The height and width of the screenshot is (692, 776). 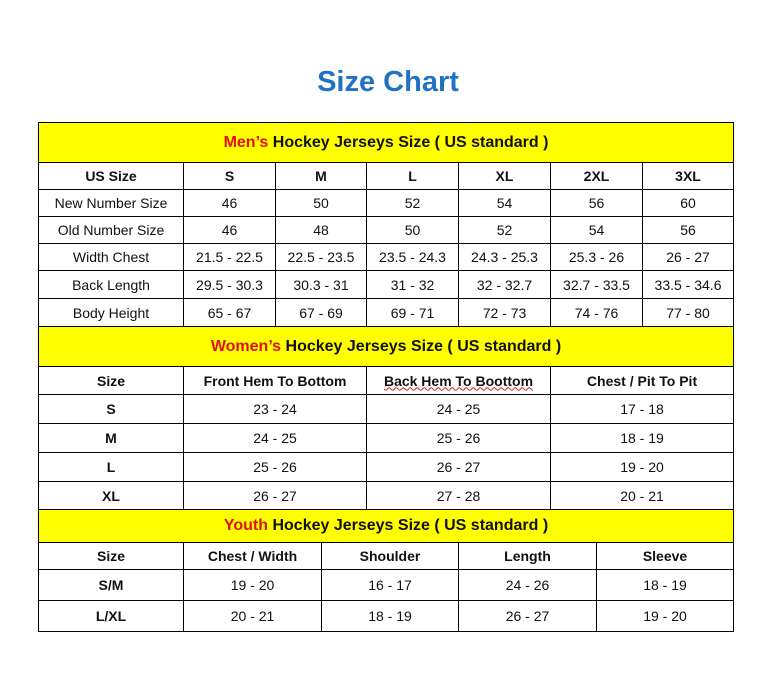 I want to click on table-cell: 60, so click(x=688, y=203).